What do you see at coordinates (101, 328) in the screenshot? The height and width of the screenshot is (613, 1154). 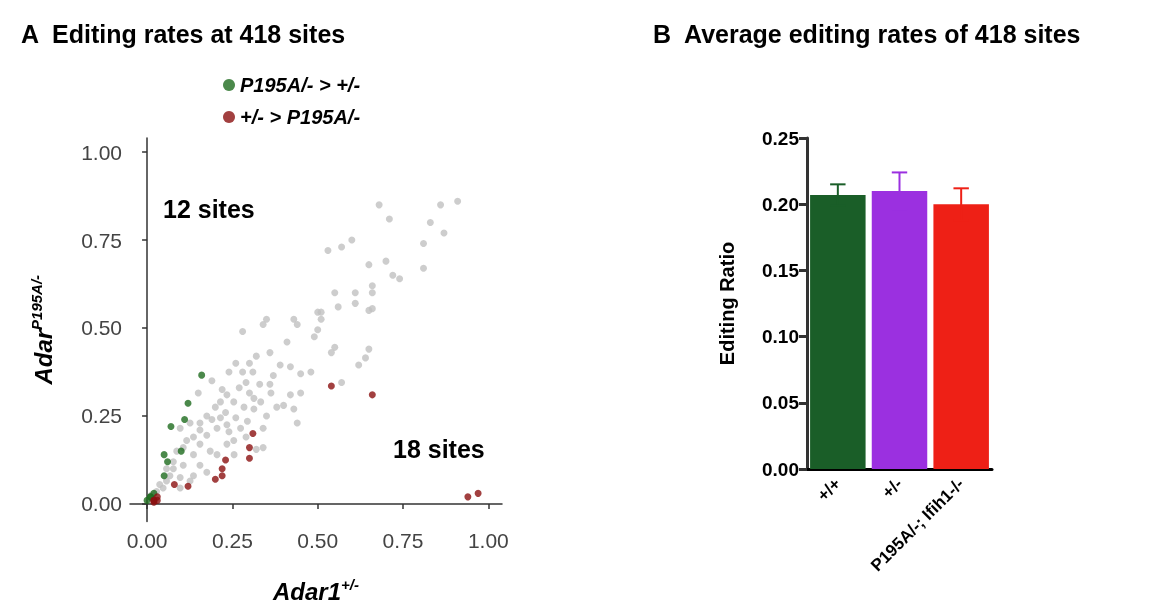 I see `y-tick-label: 0.50` at bounding box center [101, 328].